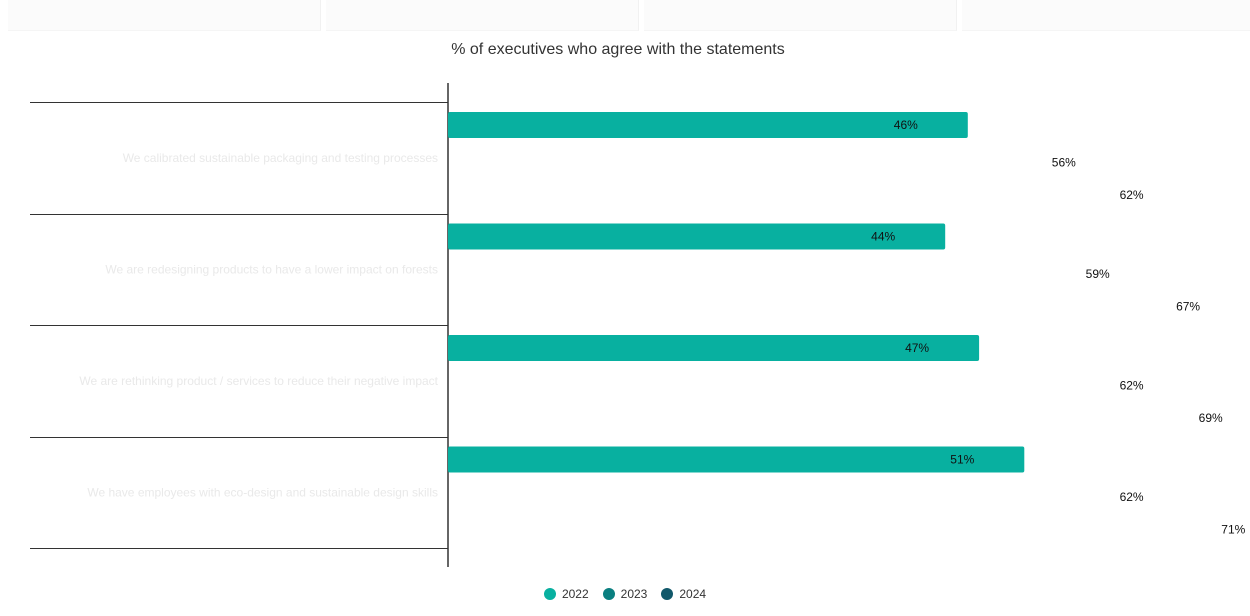  Describe the element at coordinates (575, 594) in the screenshot. I see `legend-label: 2022` at that location.